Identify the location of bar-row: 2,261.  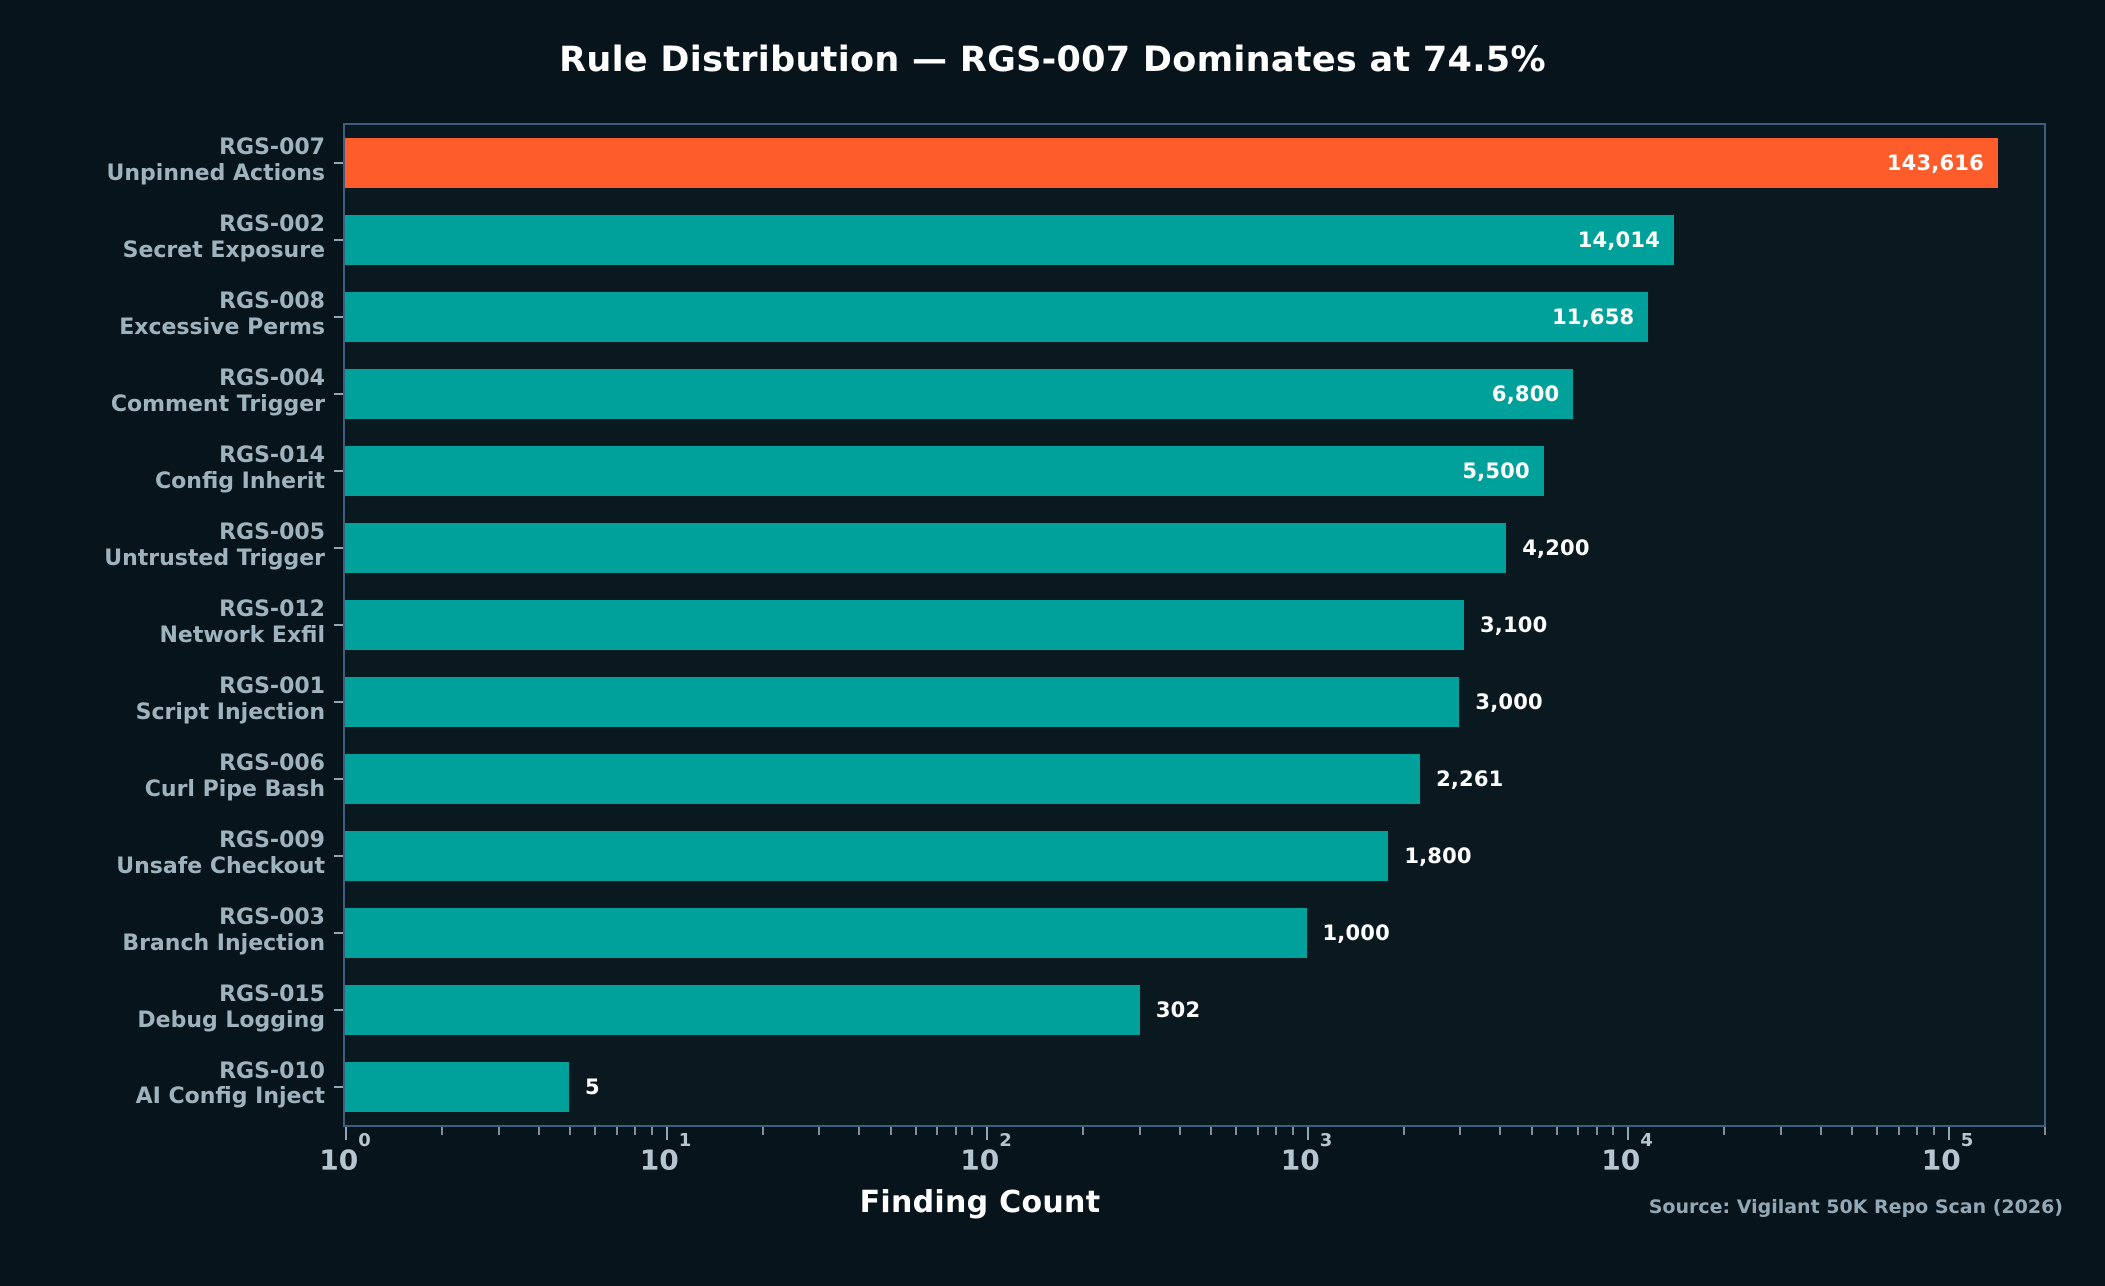
(1194, 778).